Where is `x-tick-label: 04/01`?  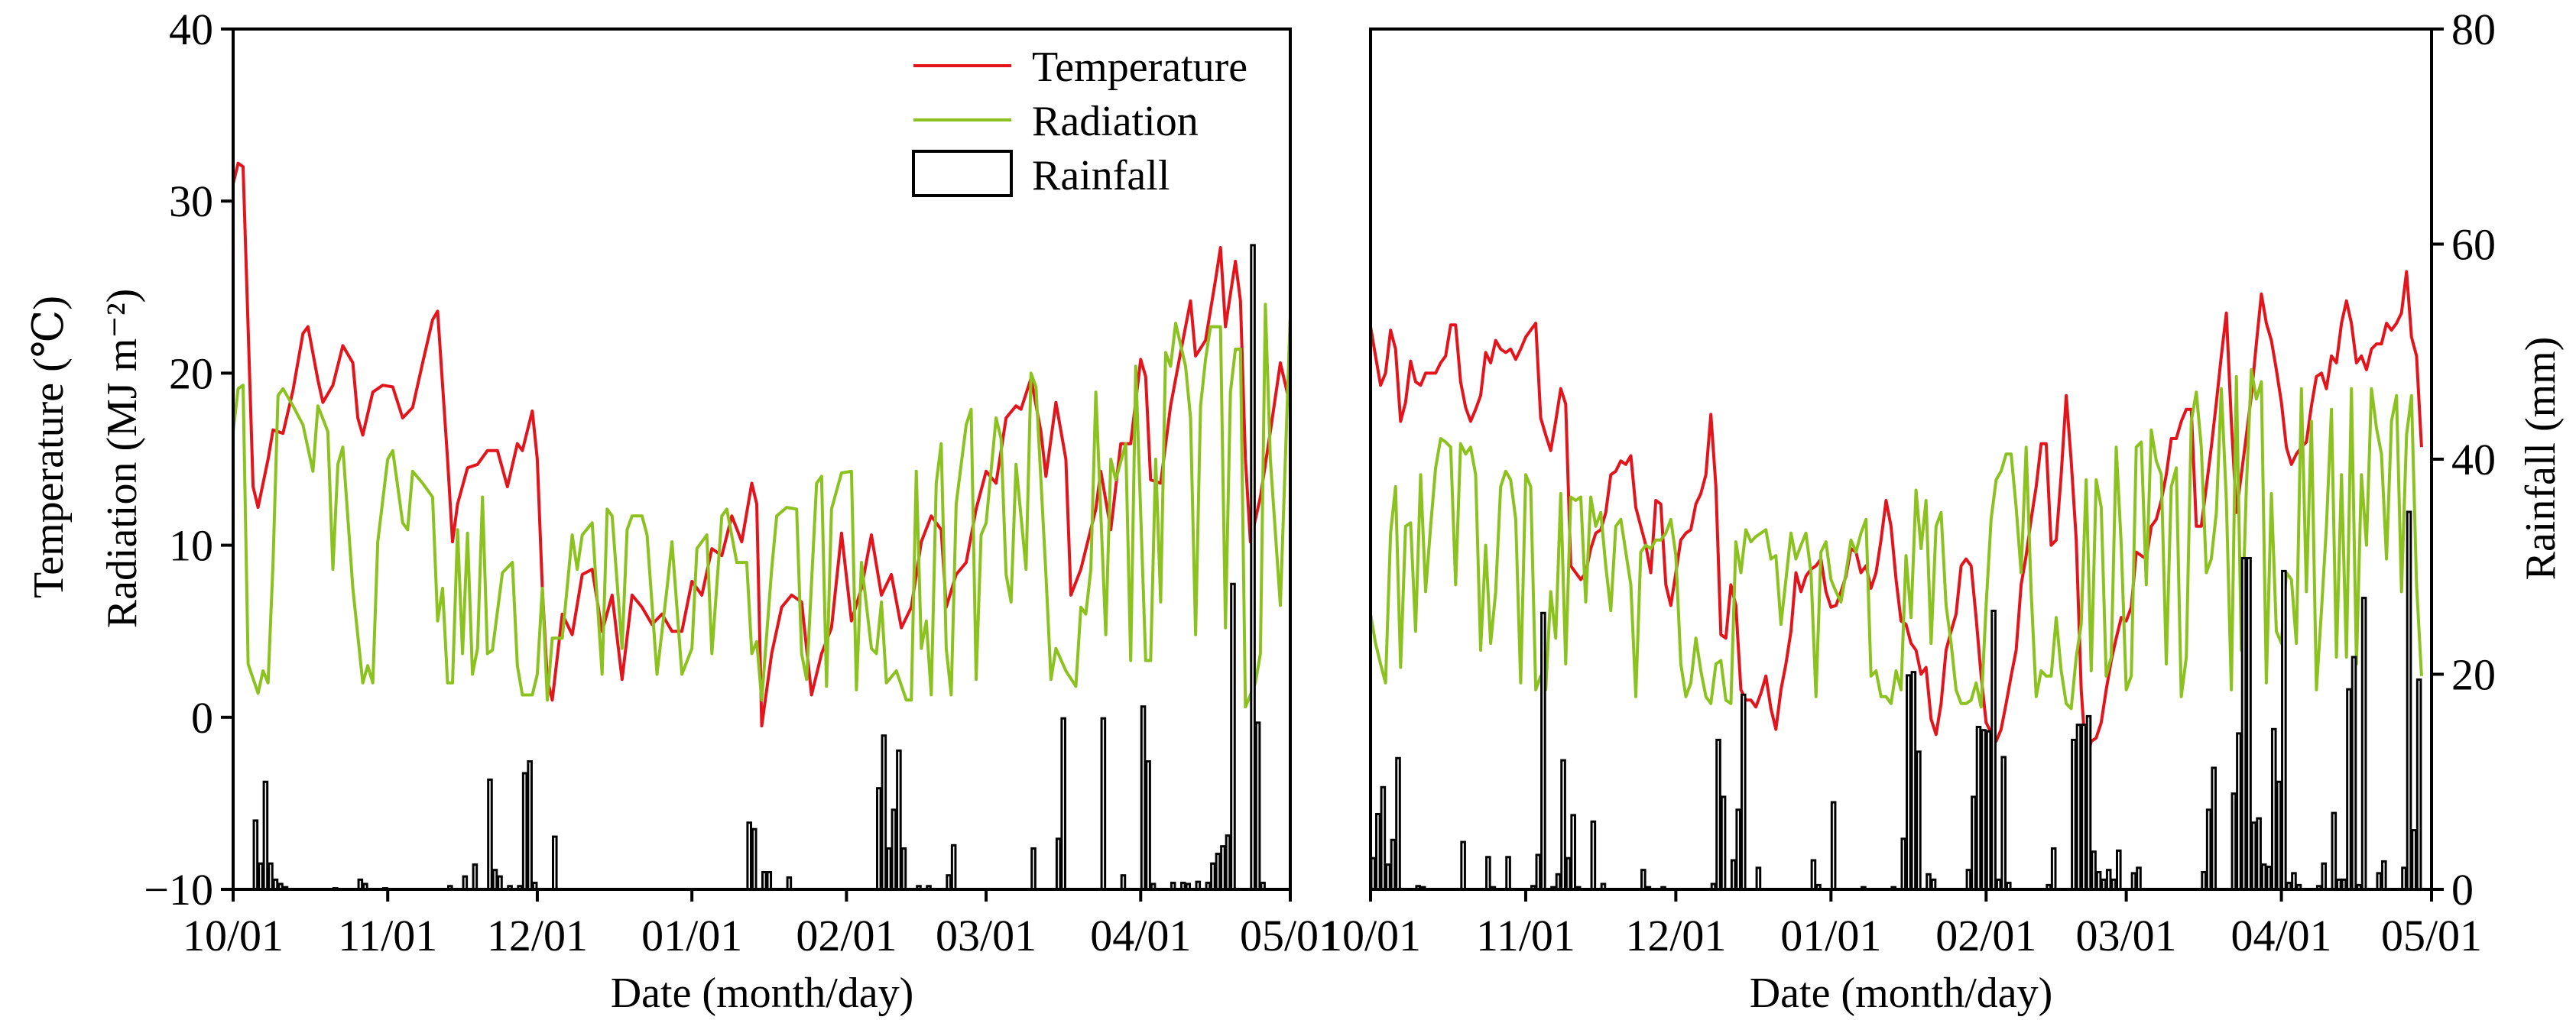
x-tick-label: 04/01 is located at coordinates (1140, 935).